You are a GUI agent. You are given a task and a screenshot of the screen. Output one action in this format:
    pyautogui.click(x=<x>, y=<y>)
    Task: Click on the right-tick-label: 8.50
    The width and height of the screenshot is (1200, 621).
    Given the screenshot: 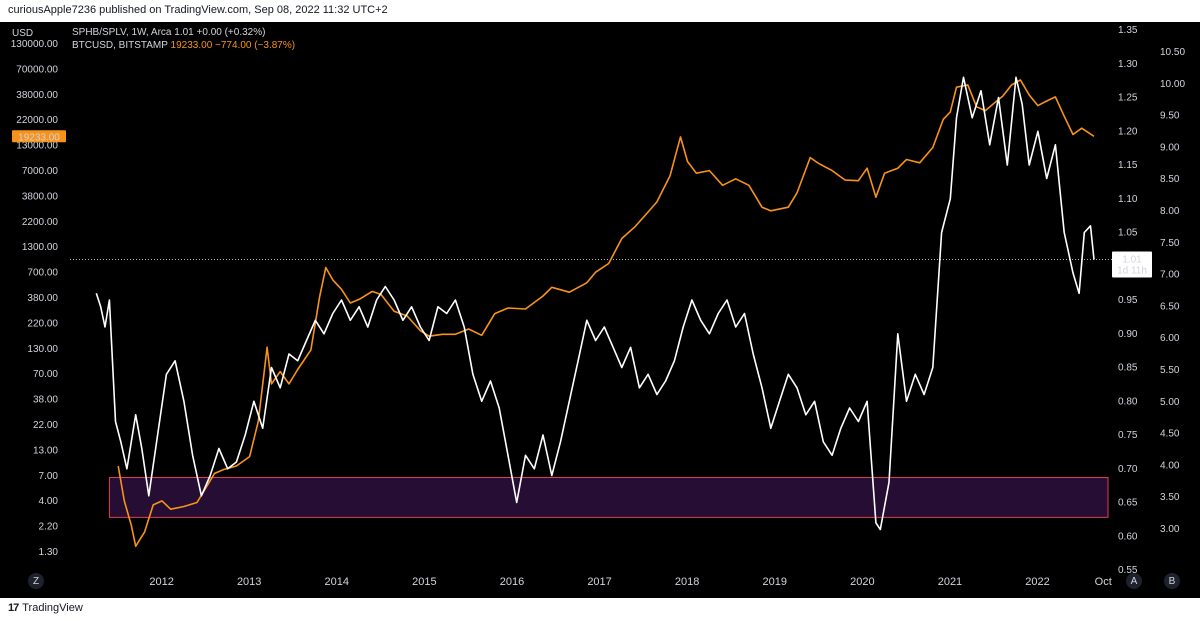 What is the action you would take?
    pyautogui.click(x=1170, y=179)
    